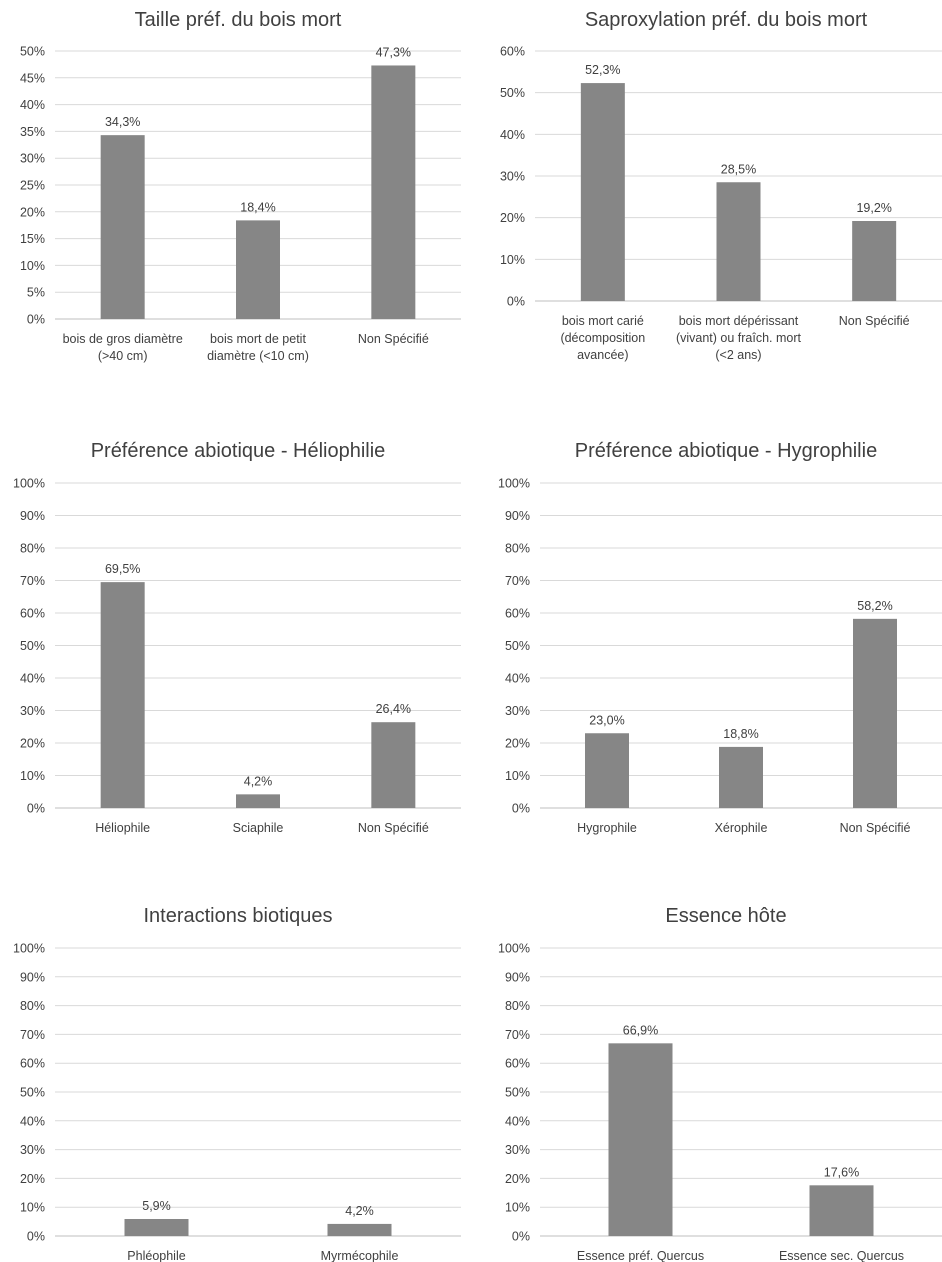 Image resolution: width=942 pixels, height=1262 pixels. I want to click on data-label: 58,2%, so click(874, 606).